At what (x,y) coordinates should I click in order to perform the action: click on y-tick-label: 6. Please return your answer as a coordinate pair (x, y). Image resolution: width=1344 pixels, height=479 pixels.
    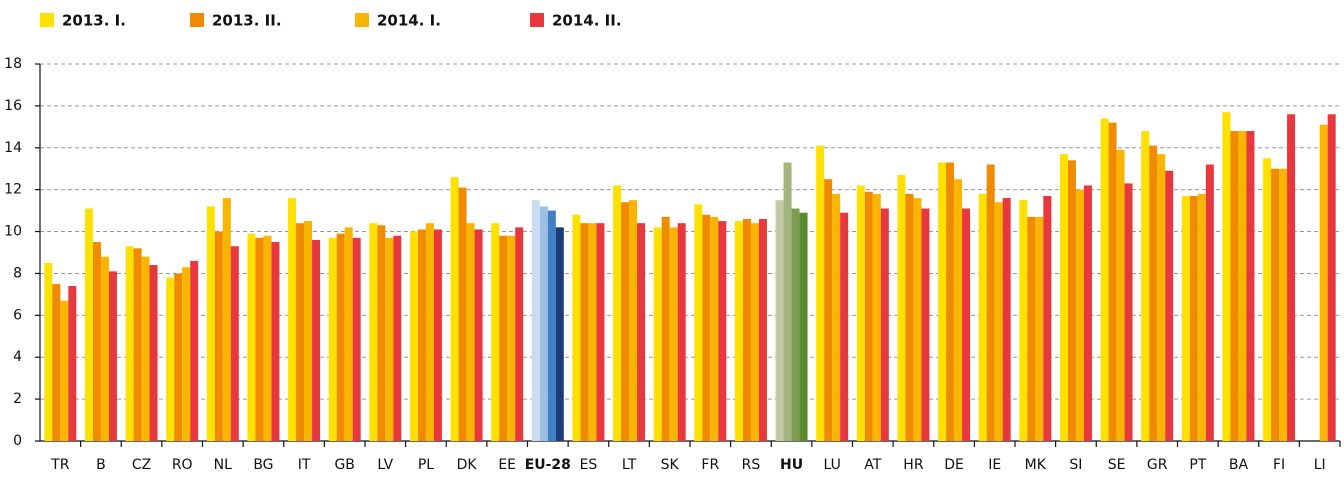
    Looking at the image, I should click on (17, 315).